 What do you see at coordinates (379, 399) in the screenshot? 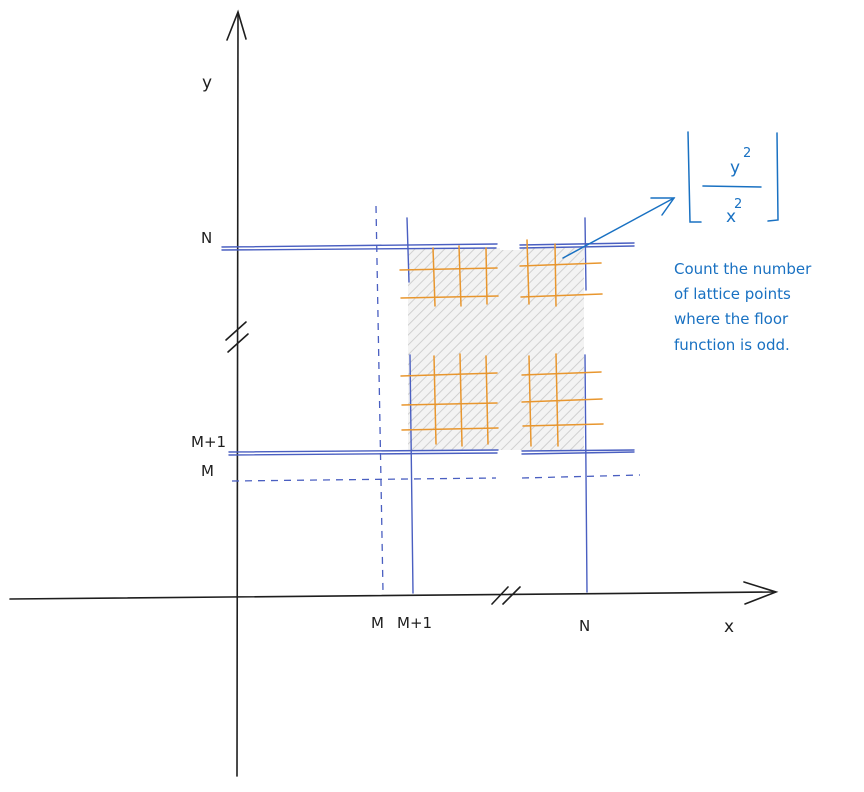
I see `line-x-M` at bounding box center [379, 399].